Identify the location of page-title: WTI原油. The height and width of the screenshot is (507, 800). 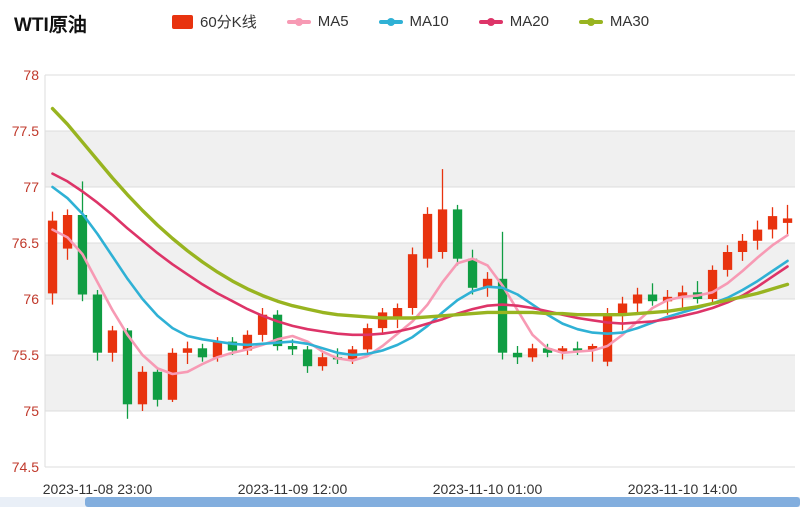
(50, 25).